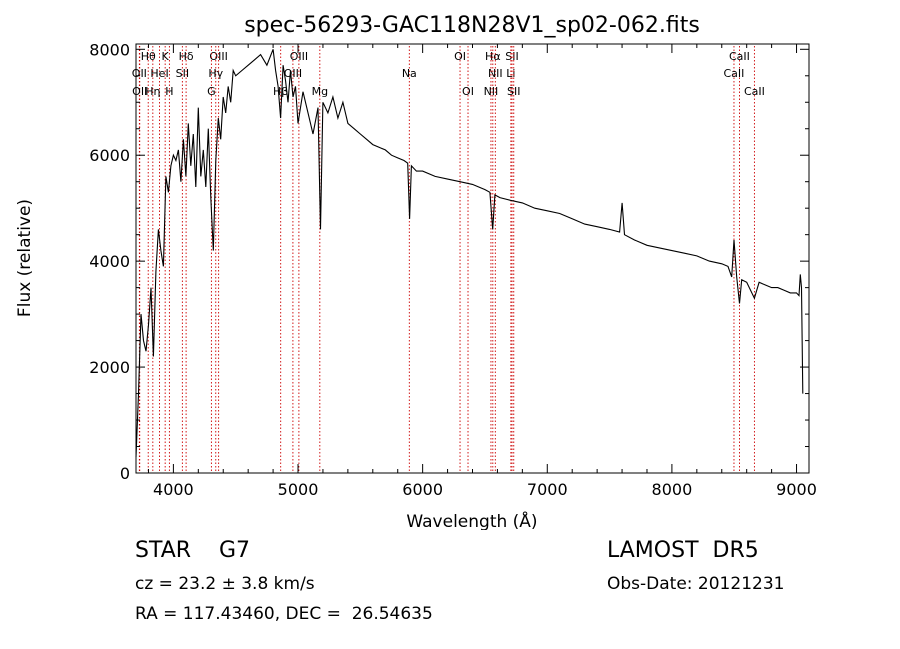 This screenshot has height=649, width=900. I want to click on radial-velocity: cz = 23.2 ± 3.8 km/s, so click(225, 584).